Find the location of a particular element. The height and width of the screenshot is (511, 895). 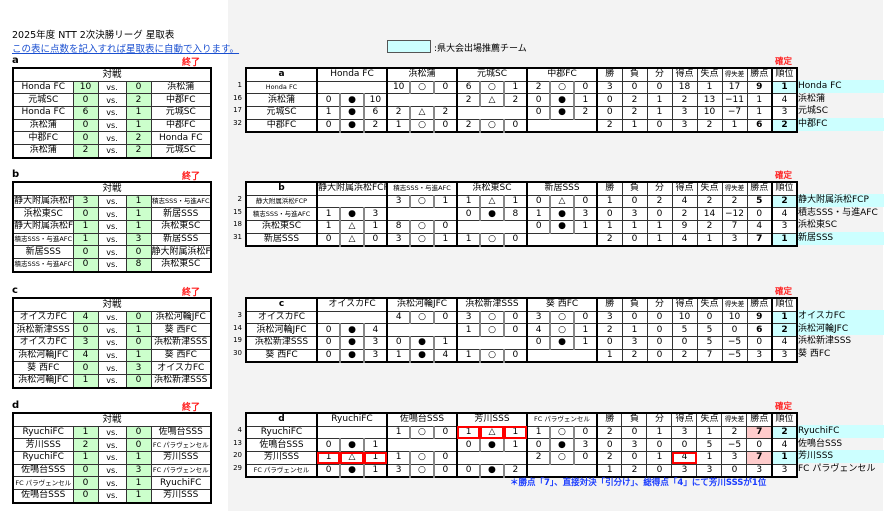

goals-against-total: 1 is located at coordinates (709, 432).